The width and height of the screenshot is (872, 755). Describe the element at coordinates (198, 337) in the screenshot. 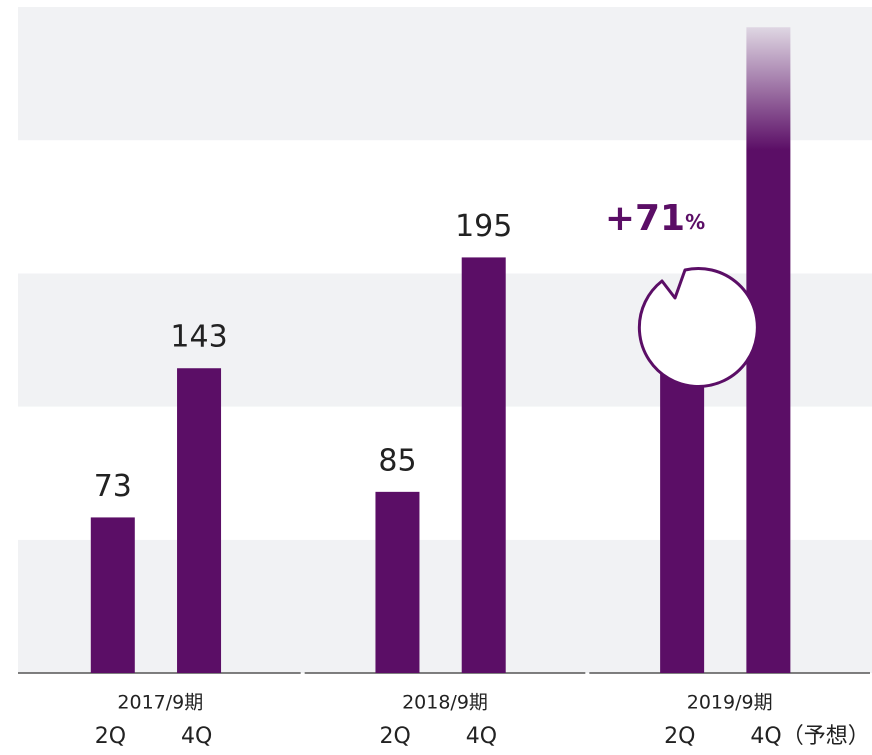

I see `value-label: 143` at that location.